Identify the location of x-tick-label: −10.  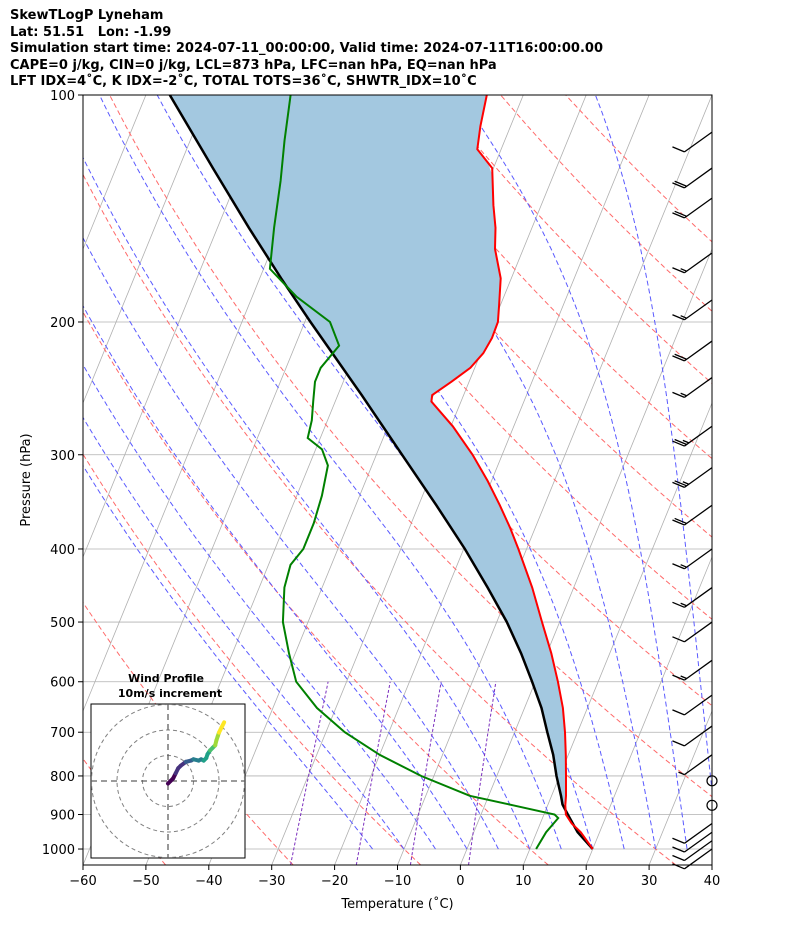
(397, 881).